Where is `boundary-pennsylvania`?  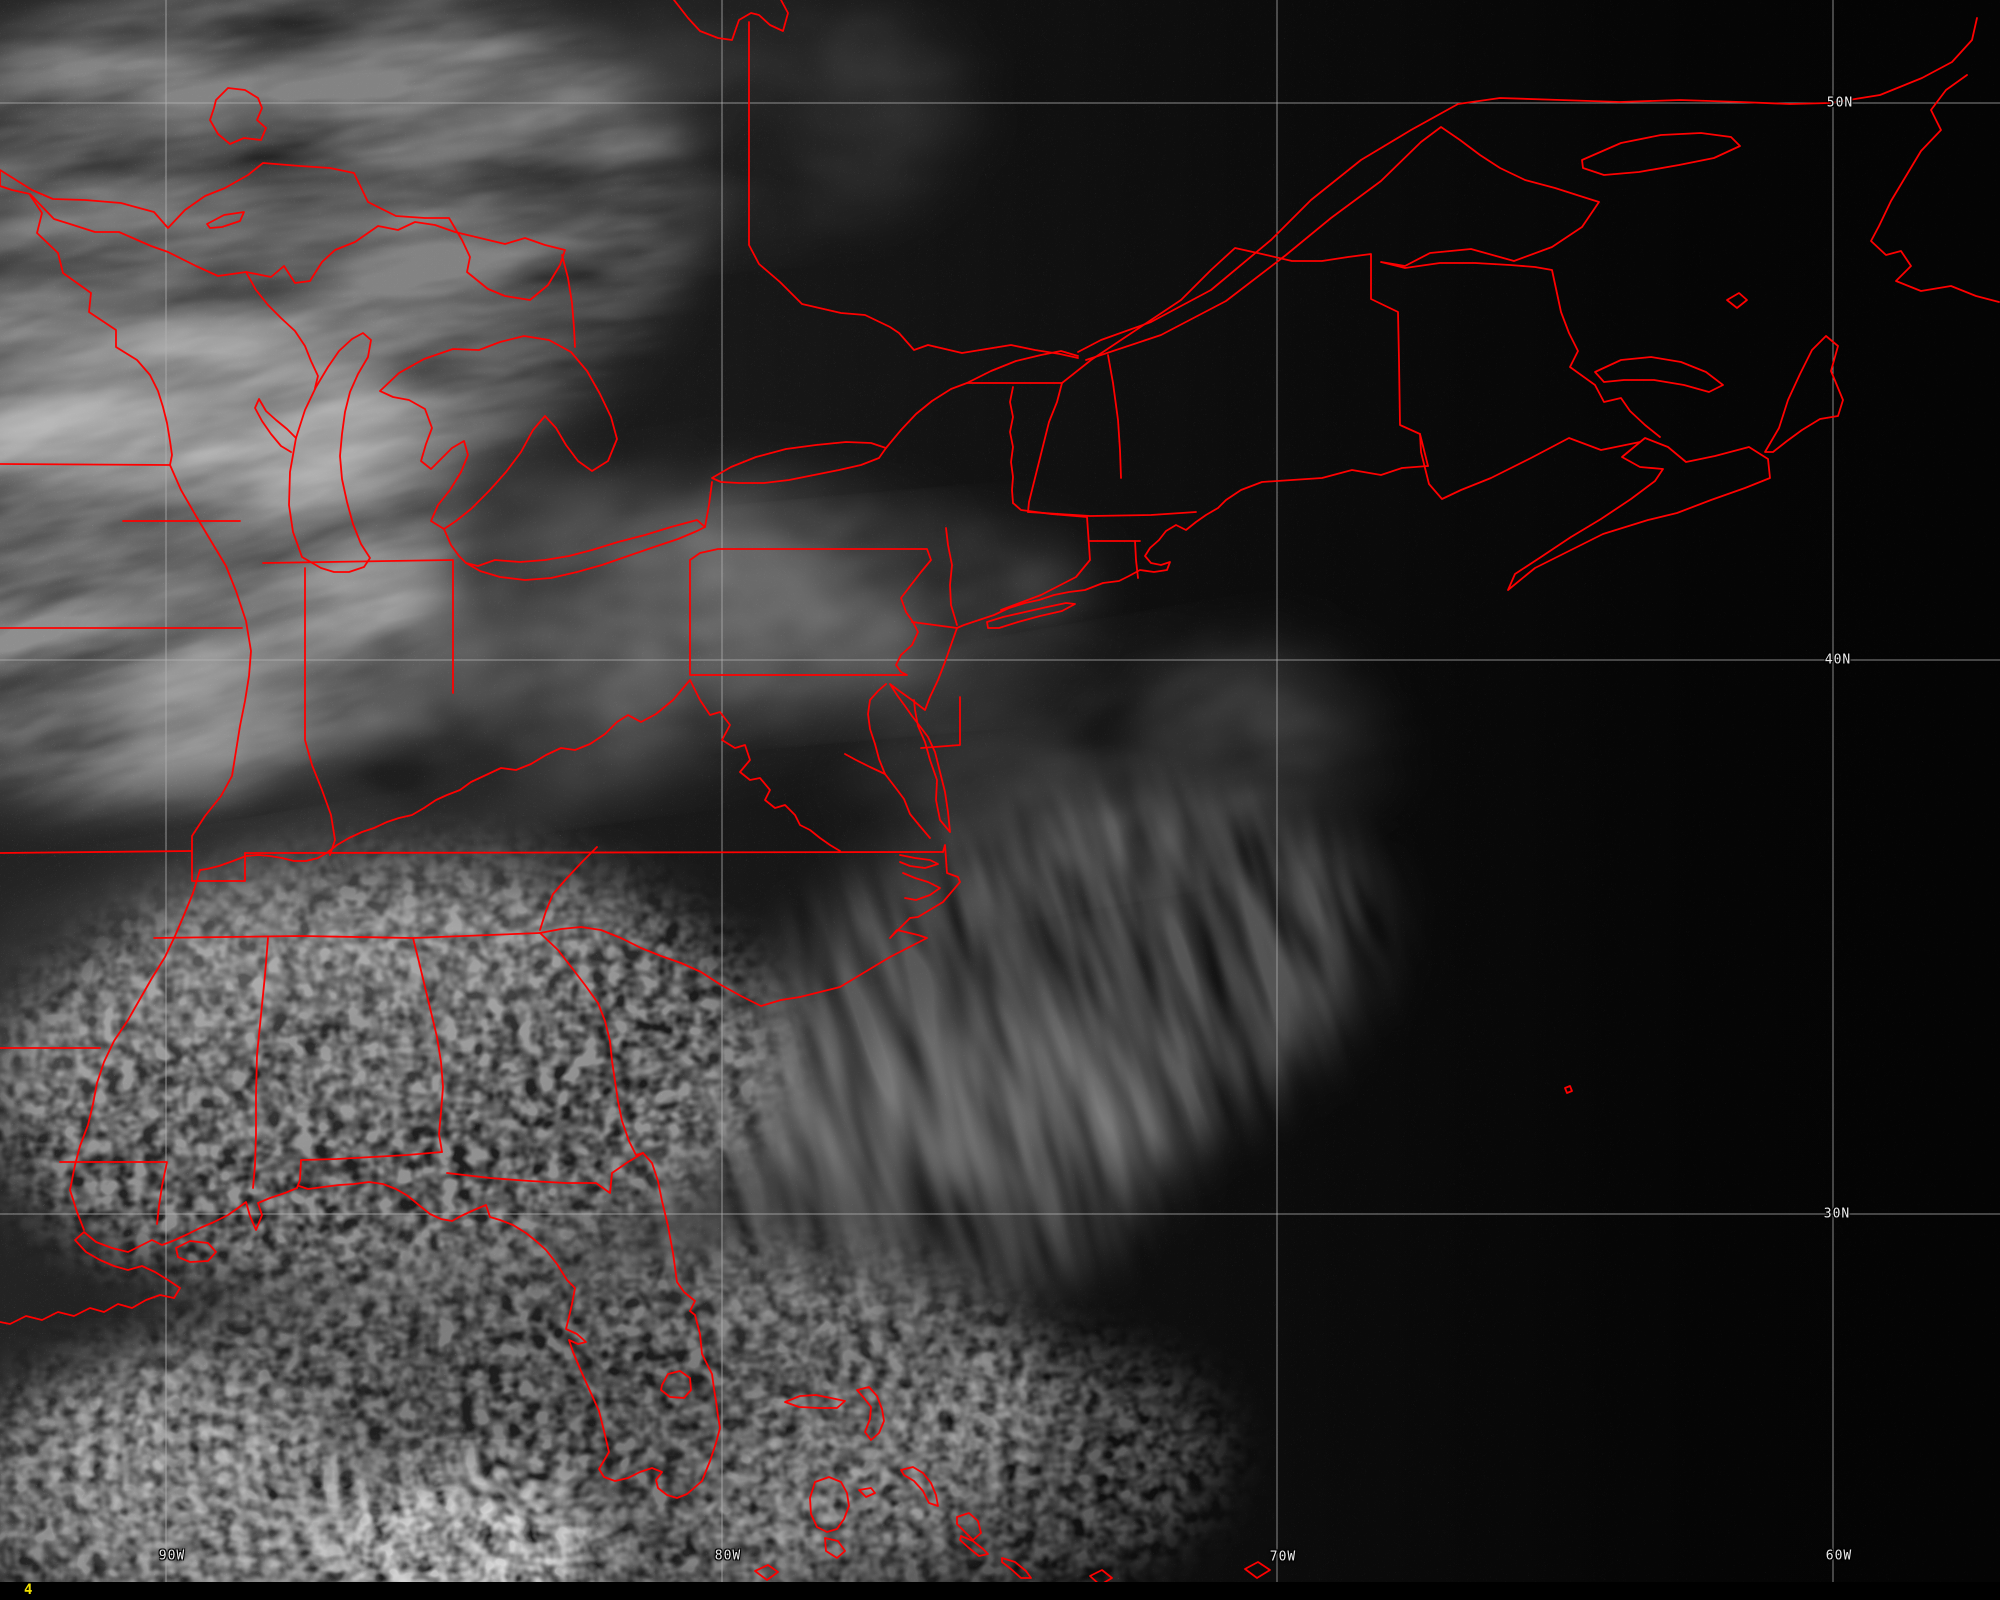 boundary-pennsylvania is located at coordinates (810, 612).